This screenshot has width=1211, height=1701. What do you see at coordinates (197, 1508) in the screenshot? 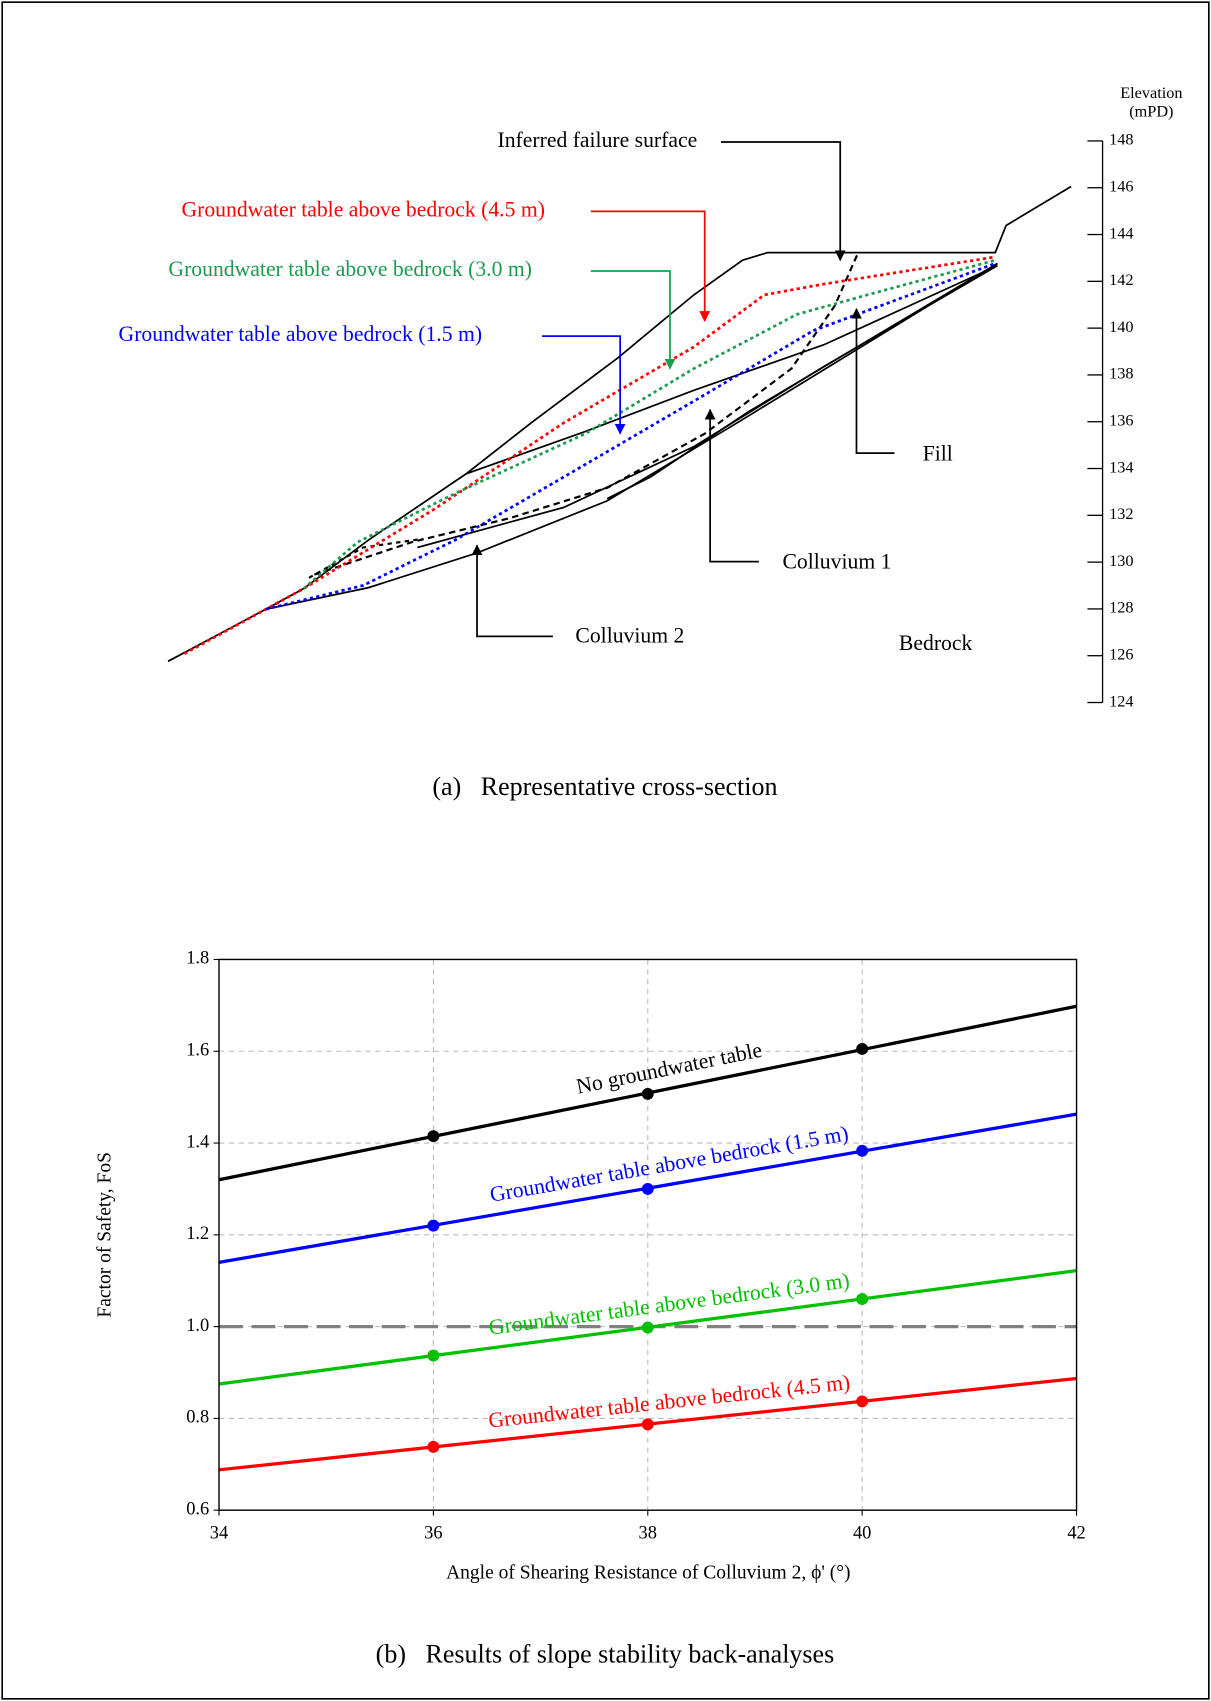
I see `y-tick-label: 0.6` at bounding box center [197, 1508].